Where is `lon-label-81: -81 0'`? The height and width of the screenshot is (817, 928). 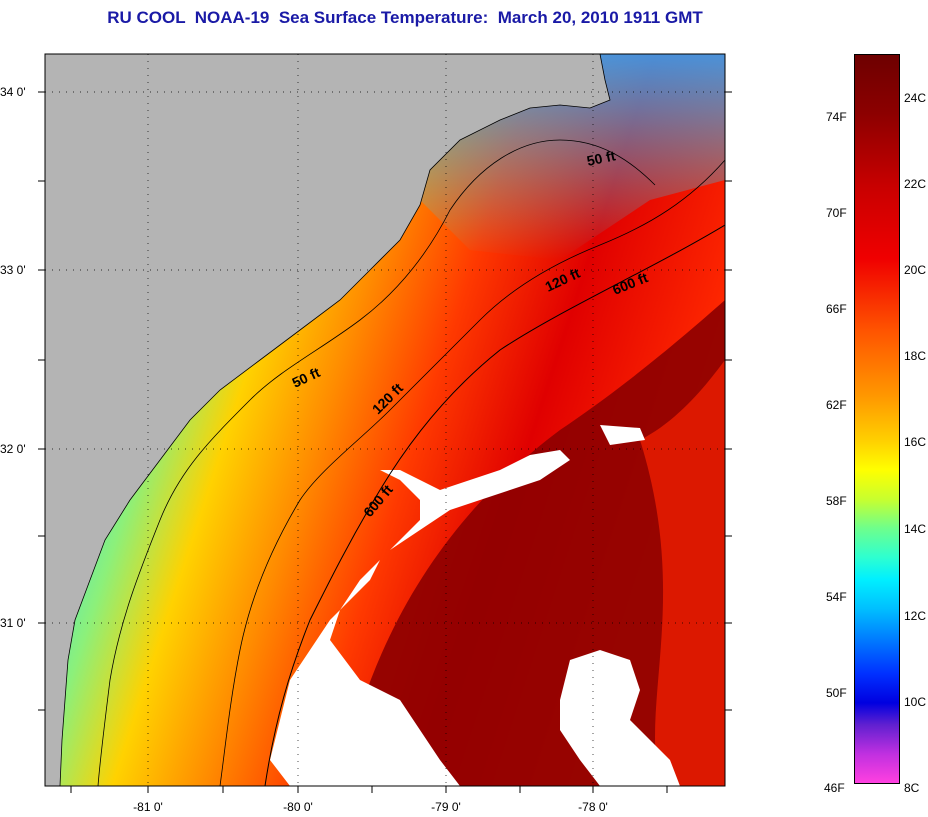 lon-label-81: -81 0' is located at coordinates (148, 807).